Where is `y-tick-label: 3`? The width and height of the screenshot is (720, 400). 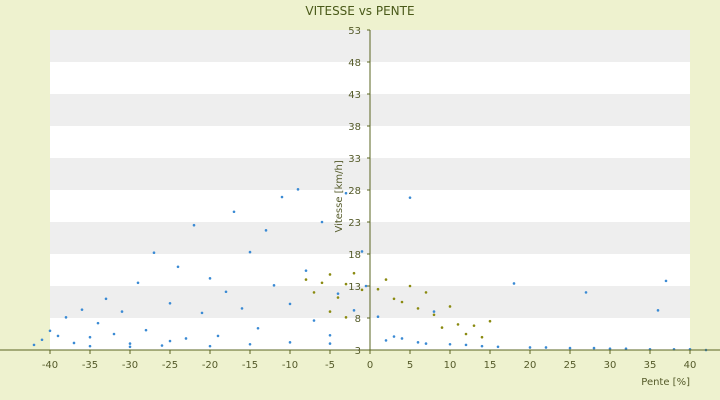 y-tick-label: 3 is located at coordinates (358, 351).